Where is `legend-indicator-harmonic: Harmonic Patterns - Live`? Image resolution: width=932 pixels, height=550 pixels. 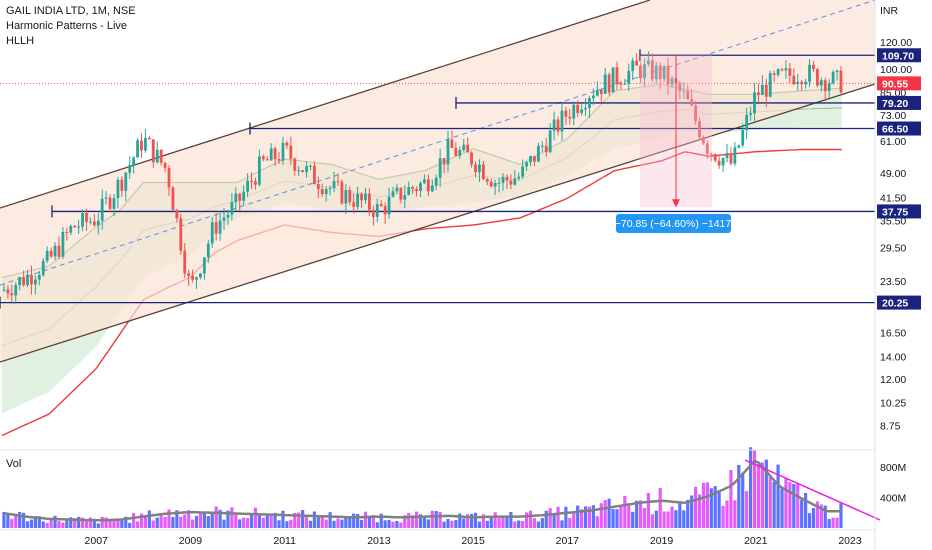
legend-indicator-harmonic: Harmonic Patterns - Live is located at coordinates (67, 26).